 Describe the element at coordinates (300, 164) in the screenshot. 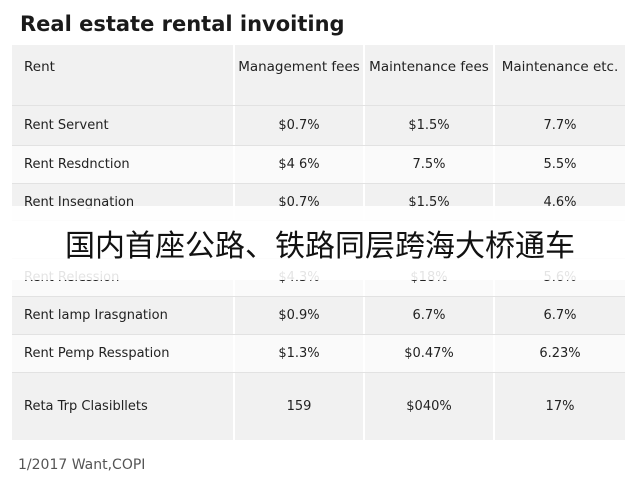

I see `table-cell: $4 6%` at that location.